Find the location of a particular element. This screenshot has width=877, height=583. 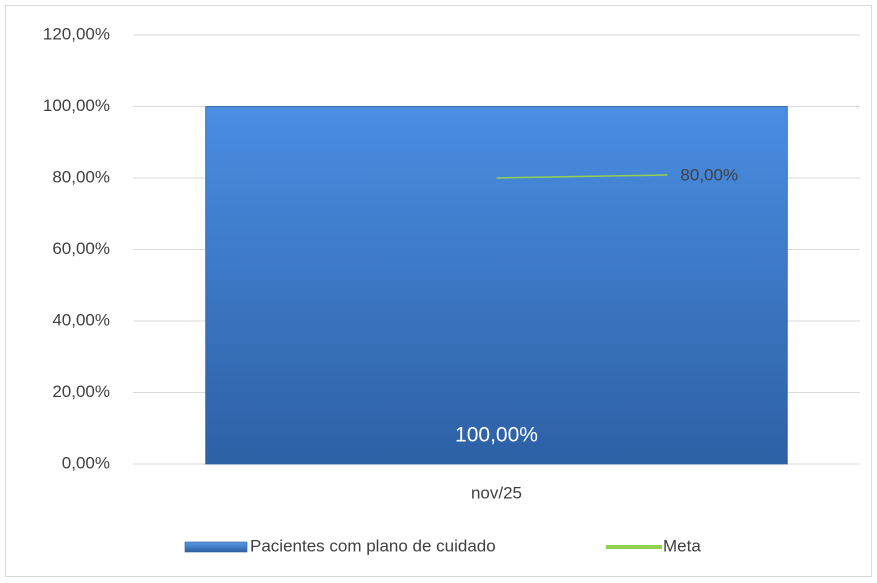

y-tick-label: 0,00% is located at coordinates (86, 462).